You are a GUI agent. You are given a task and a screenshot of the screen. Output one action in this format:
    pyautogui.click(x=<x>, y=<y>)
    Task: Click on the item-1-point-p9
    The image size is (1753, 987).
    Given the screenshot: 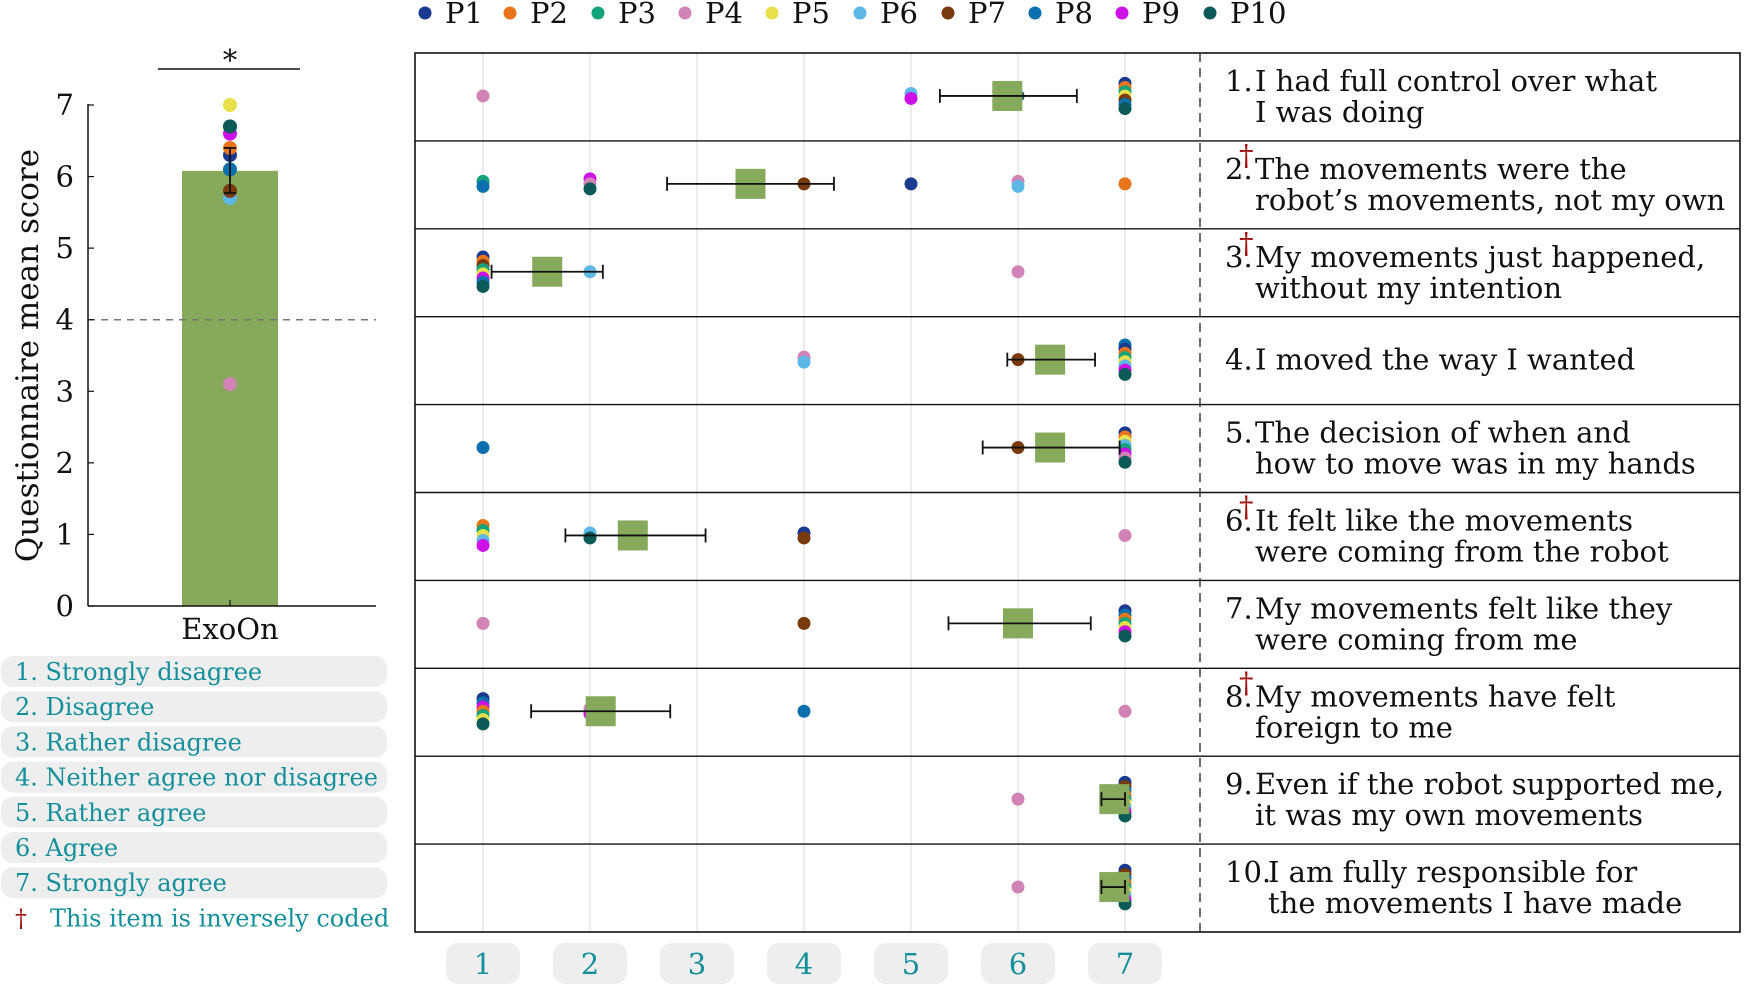 What is the action you would take?
    pyautogui.click(x=911, y=98)
    